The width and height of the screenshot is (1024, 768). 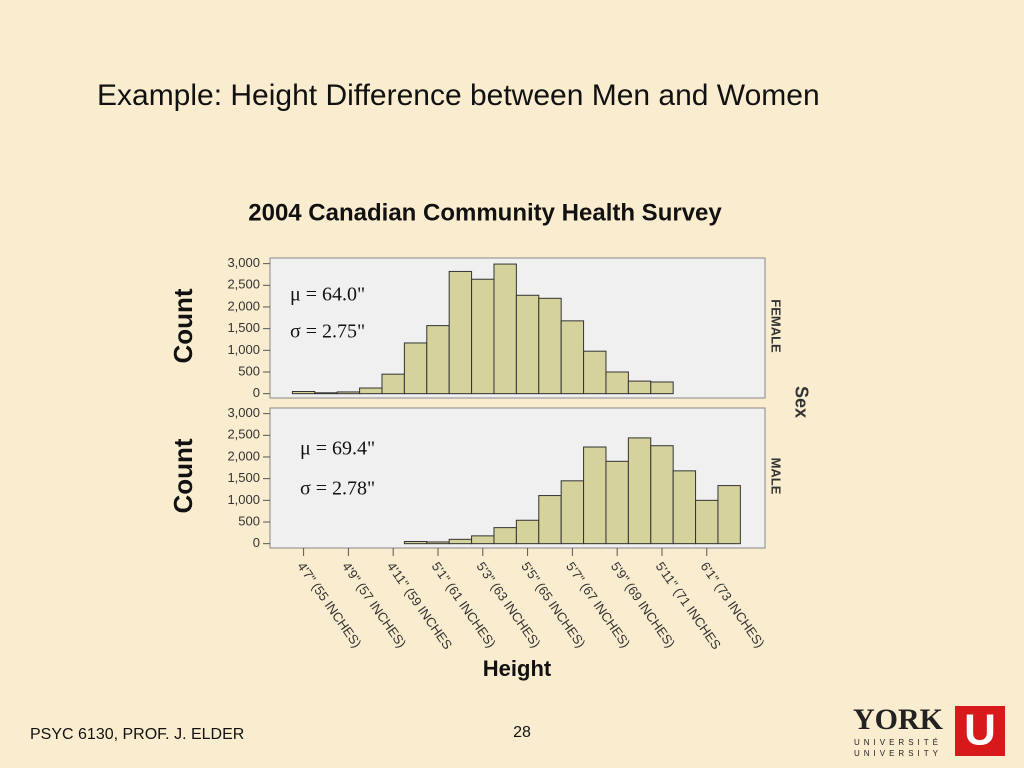 What do you see at coordinates (776, 476) in the screenshot?
I see `panel-label: MALE` at bounding box center [776, 476].